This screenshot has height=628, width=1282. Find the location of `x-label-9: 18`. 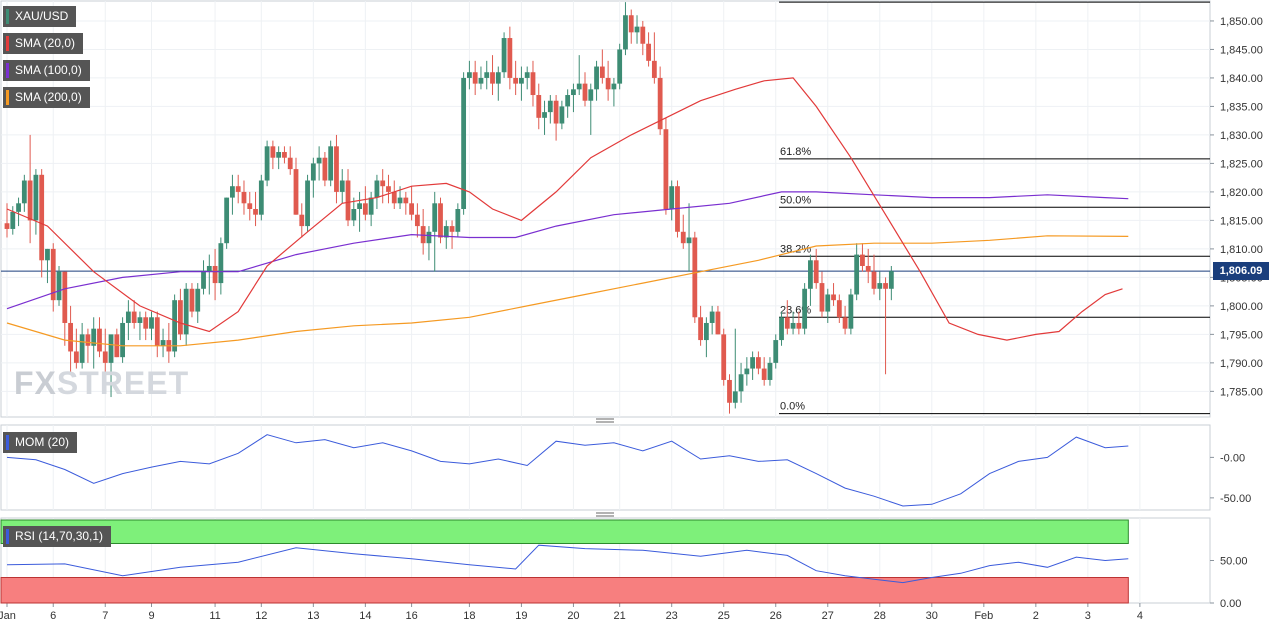

x-label-9: 18 is located at coordinates (469, 616).